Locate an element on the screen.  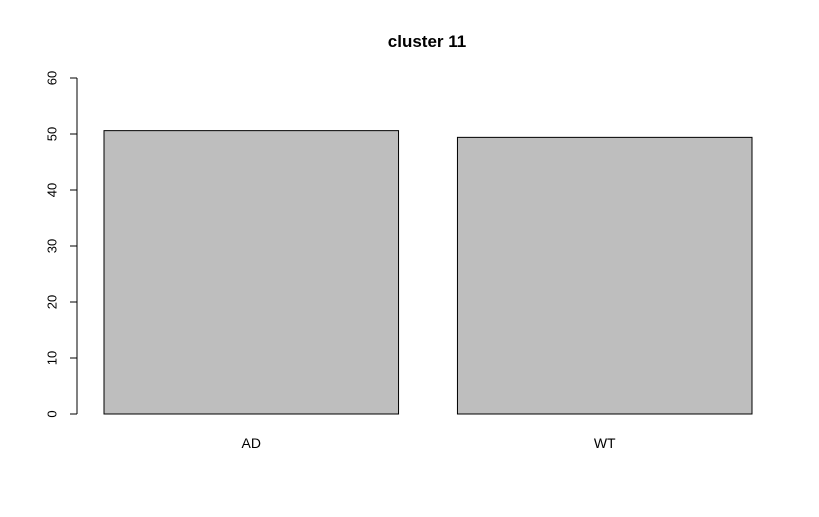
y-tick-label: 50 is located at coordinates (51, 134).